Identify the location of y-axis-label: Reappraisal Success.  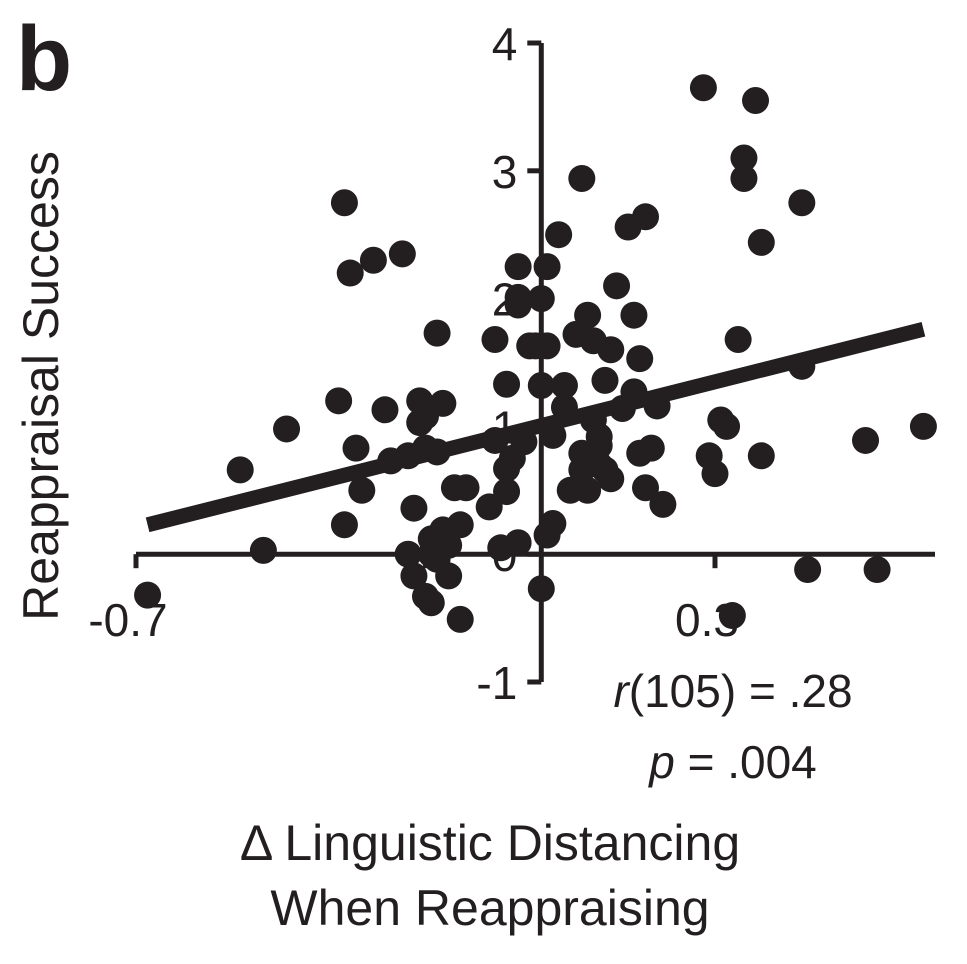
(41, 386).